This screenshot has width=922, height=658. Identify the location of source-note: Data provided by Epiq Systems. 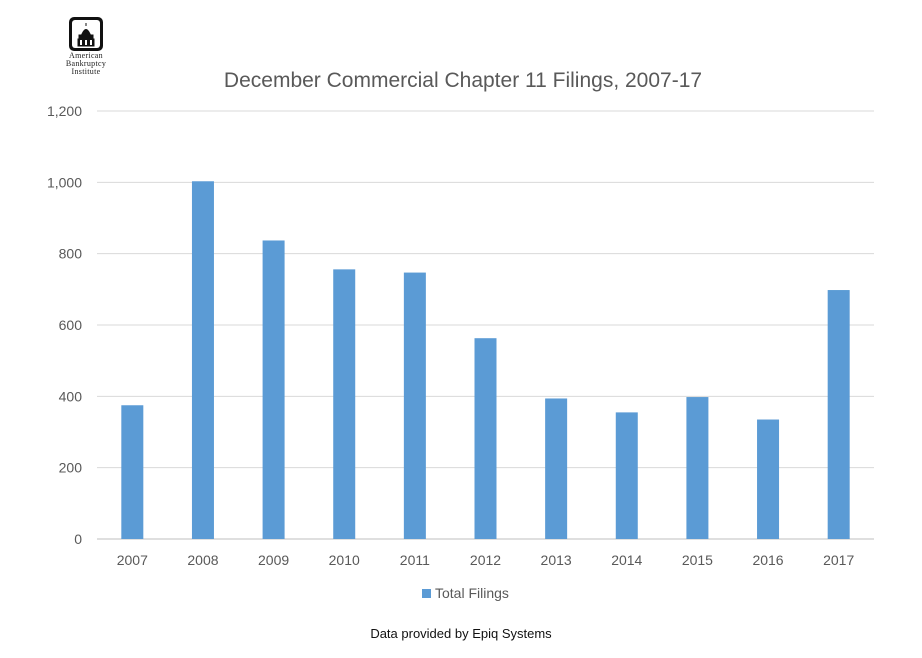
(461, 633).